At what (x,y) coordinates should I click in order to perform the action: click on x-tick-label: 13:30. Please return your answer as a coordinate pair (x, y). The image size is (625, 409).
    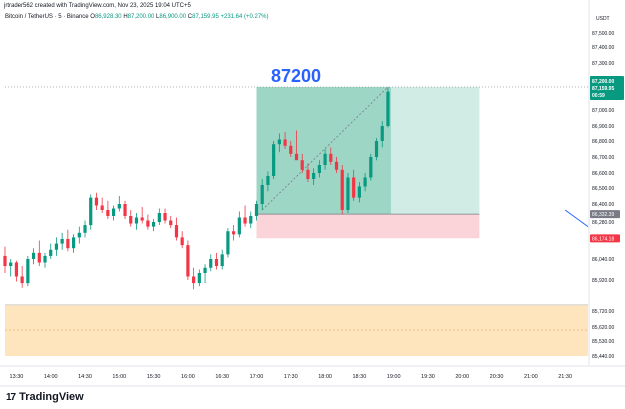
    Looking at the image, I should click on (17, 377).